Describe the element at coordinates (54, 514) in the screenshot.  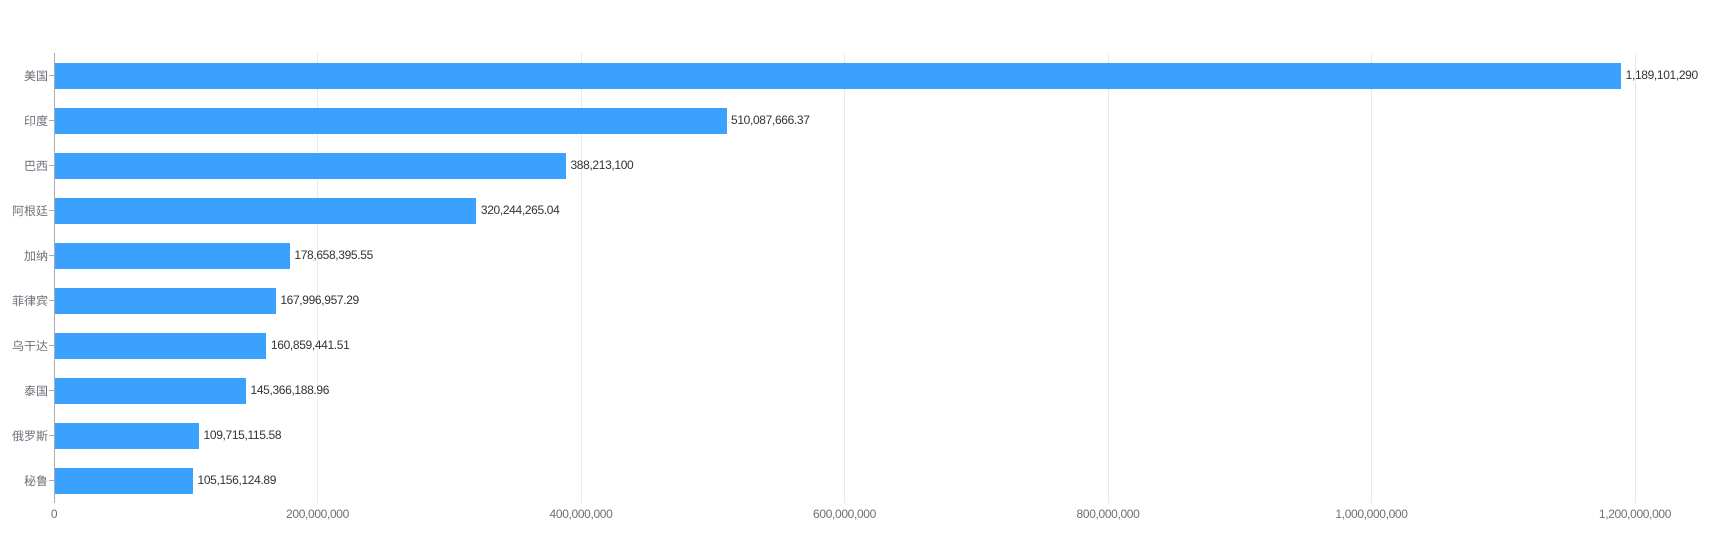
I see `x-axis-tick-label: 0` at that location.